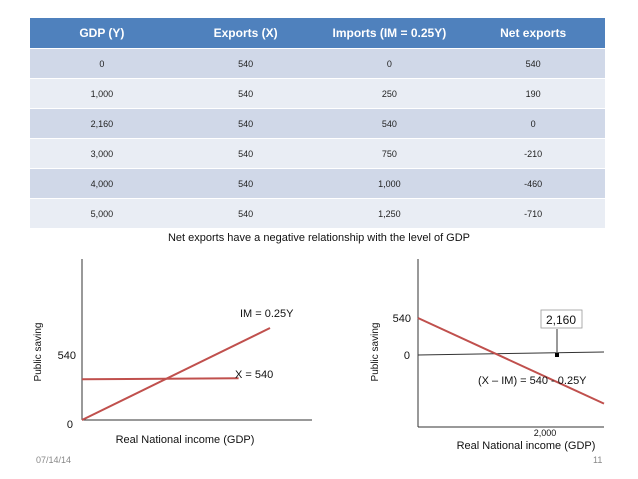  I want to click on left-ytick-0: 0, so click(70, 425).